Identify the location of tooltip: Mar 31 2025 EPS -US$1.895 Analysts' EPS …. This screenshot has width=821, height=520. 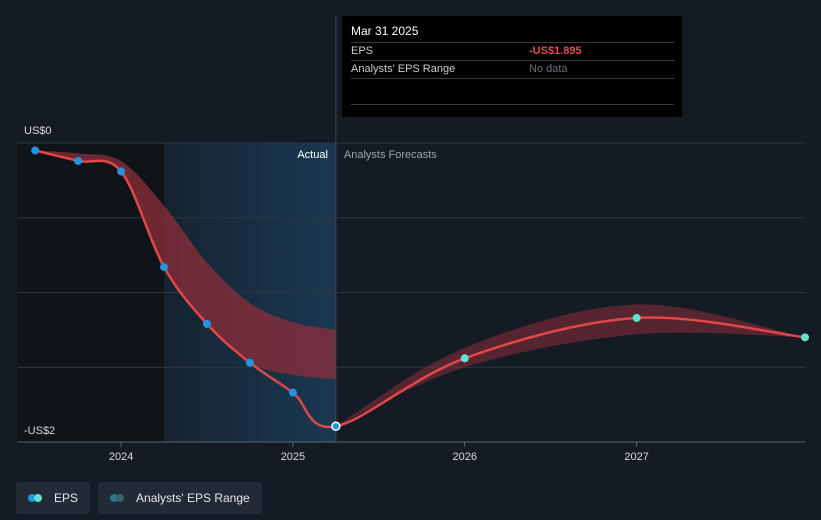
(512, 66).